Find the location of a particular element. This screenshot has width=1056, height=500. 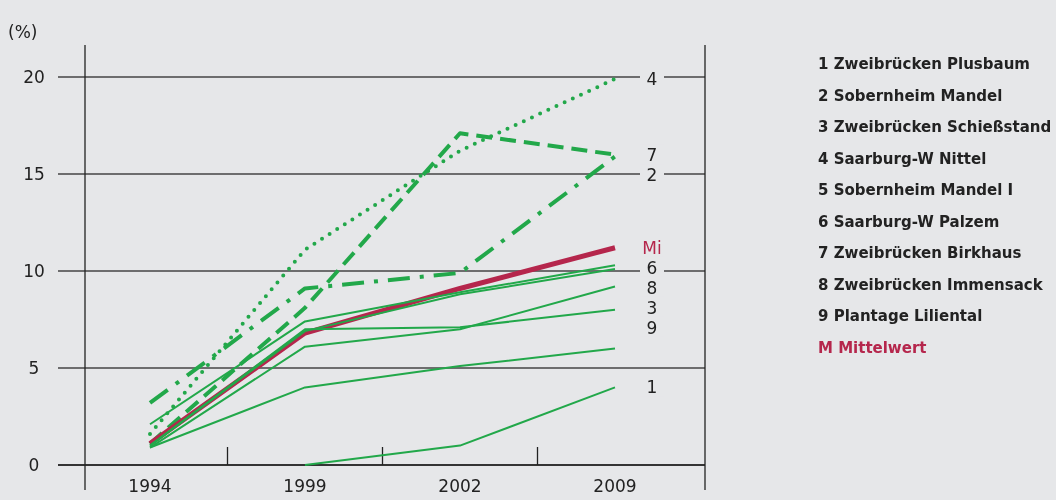

x-tick-label: 1994 is located at coordinates (150, 486).